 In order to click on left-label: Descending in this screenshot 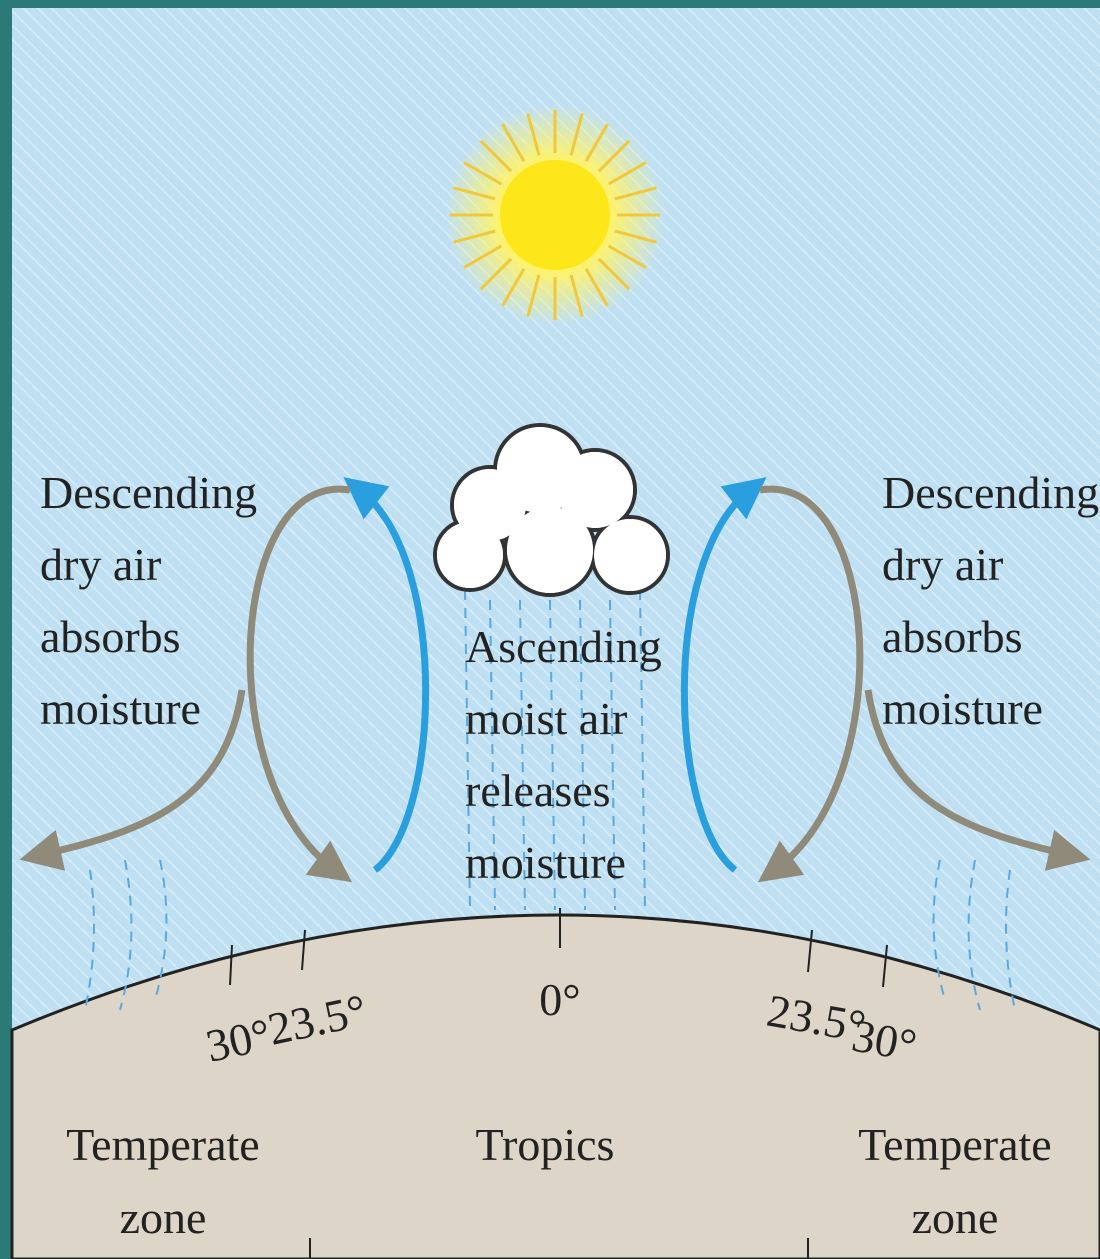, I will do `click(148, 492)`.